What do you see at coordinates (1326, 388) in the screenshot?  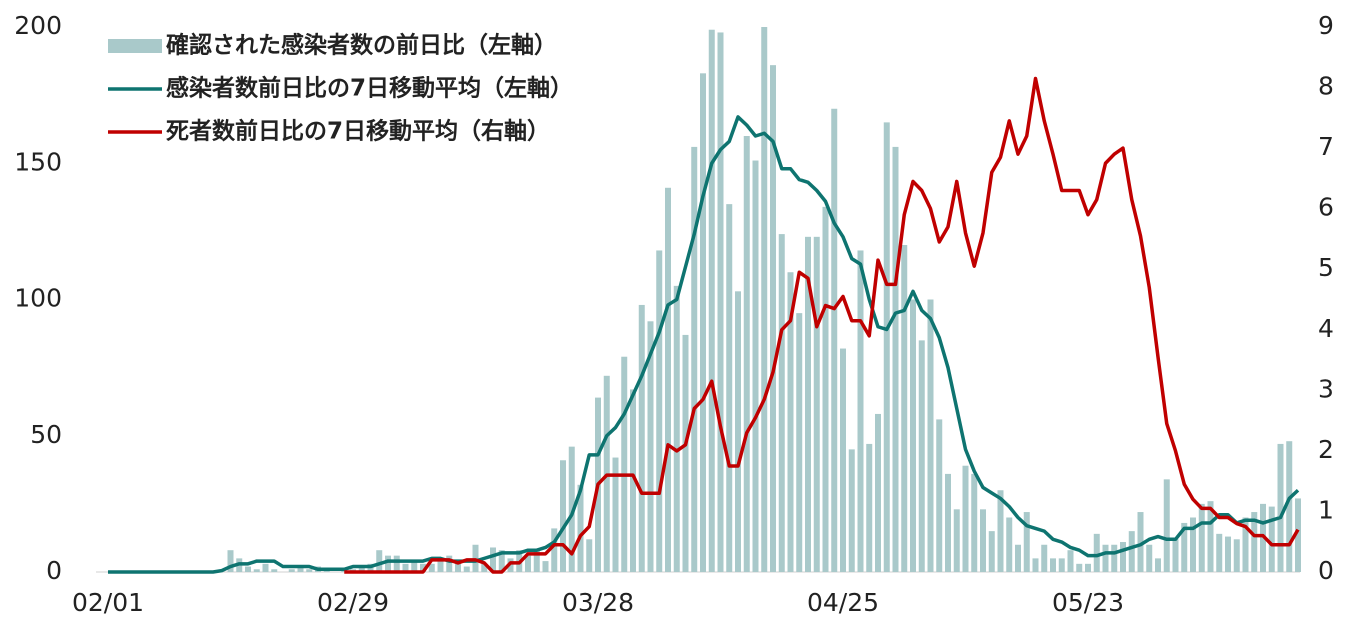 I see `y2-tick-label: 3` at bounding box center [1326, 388].